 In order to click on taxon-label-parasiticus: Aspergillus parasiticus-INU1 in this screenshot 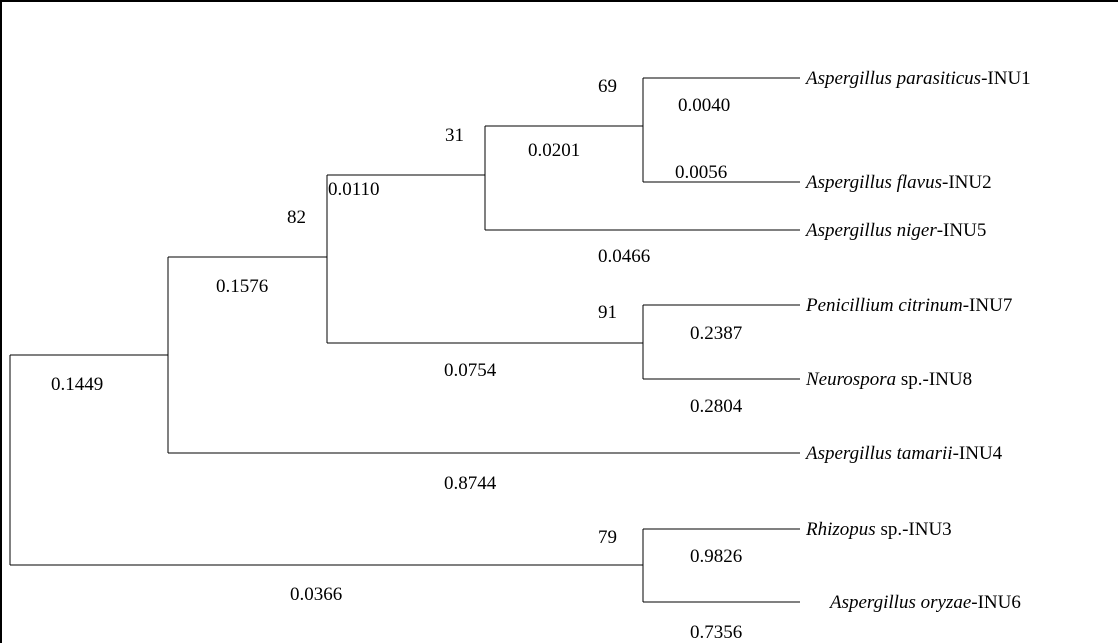, I will do `click(917, 78)`.